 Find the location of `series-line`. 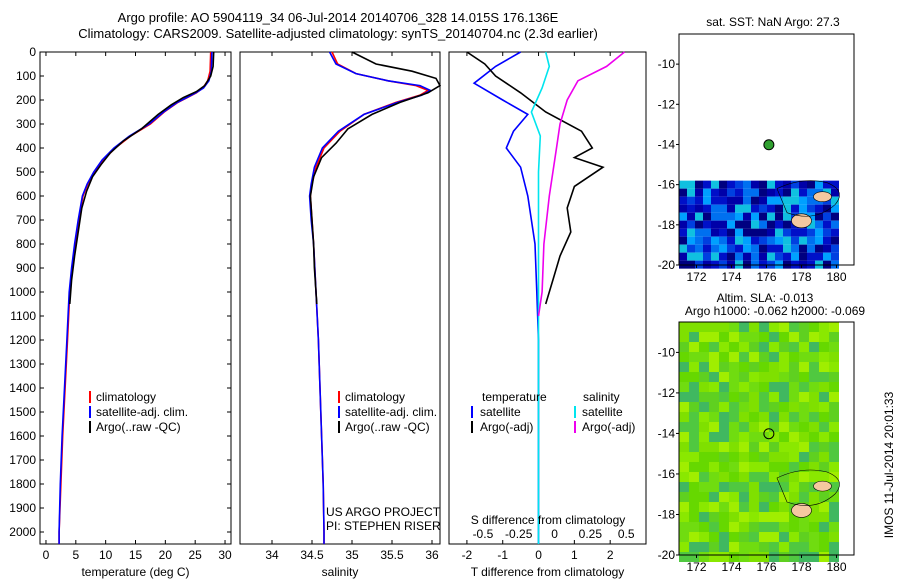

series-line is located at coordinates (535, 178).